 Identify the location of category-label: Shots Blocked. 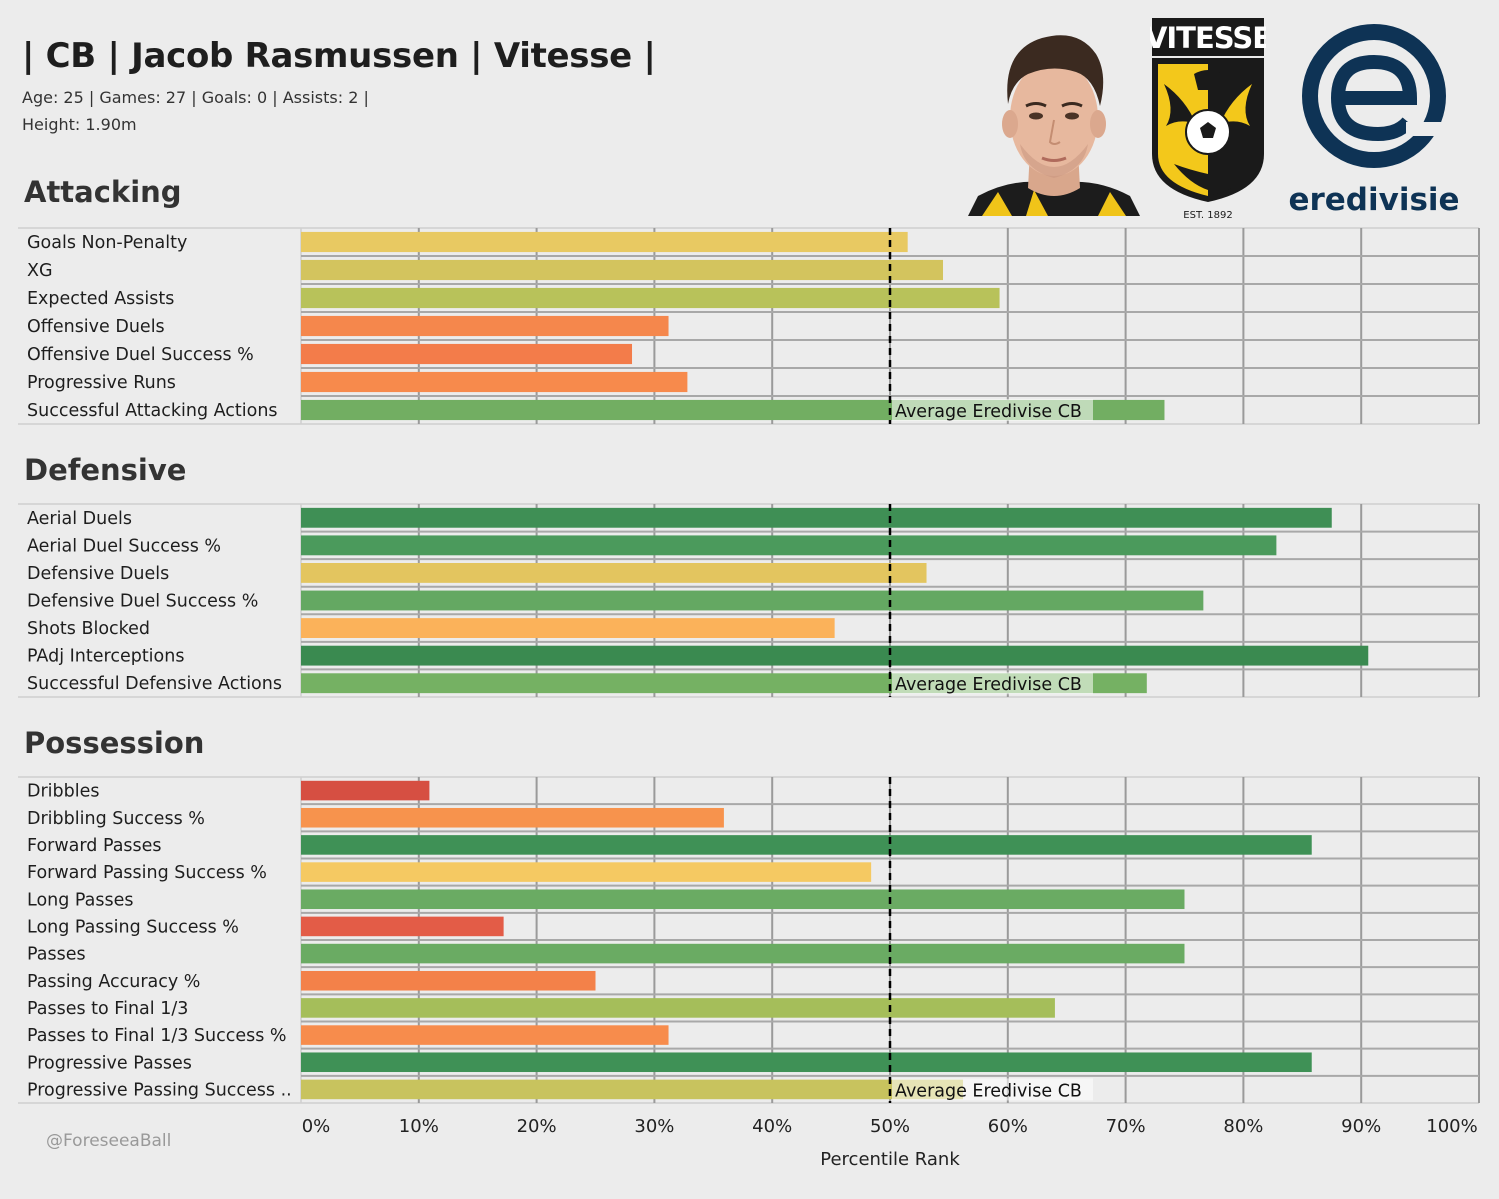
(88, 629).